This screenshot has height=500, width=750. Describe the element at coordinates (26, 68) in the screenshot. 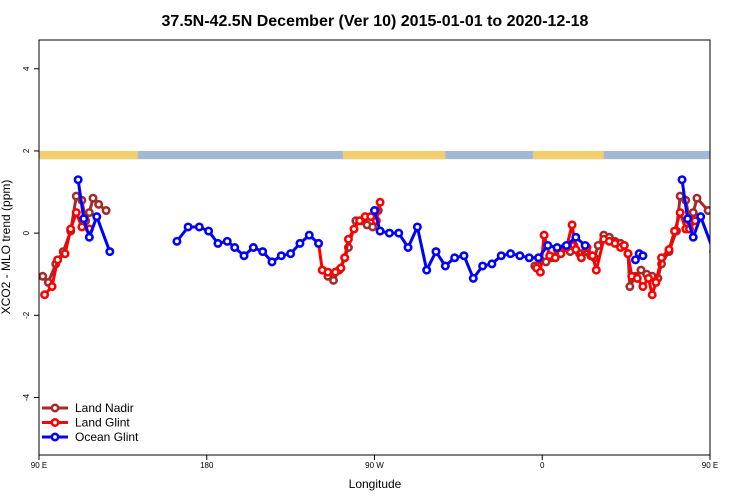

I see `y-tick-label-4: 4` at that location.